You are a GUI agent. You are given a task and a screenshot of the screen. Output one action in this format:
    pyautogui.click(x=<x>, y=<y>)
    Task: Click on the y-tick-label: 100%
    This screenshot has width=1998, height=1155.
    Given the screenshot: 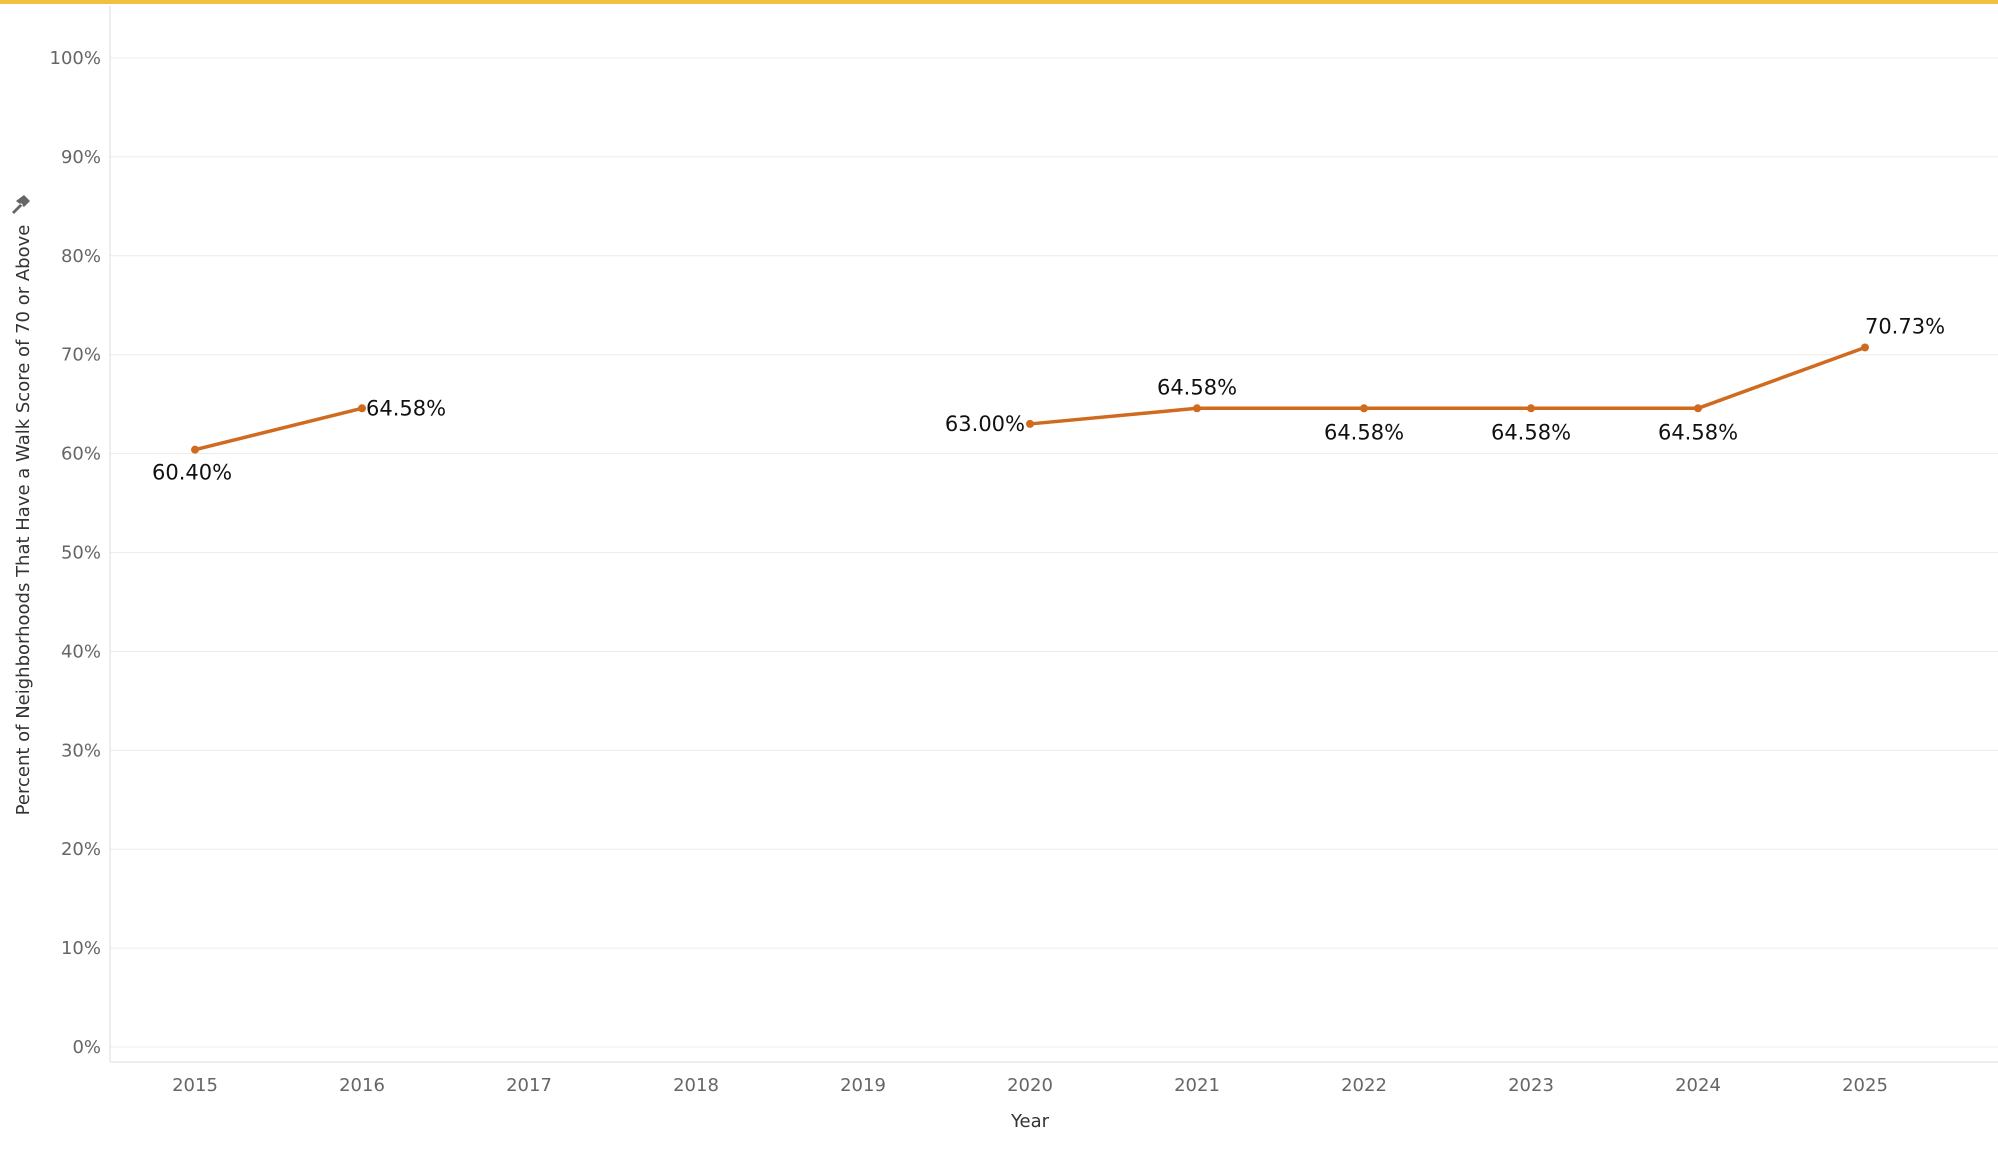 What is the action you would take?
    pyautogui.click(x=75, y=58)
    